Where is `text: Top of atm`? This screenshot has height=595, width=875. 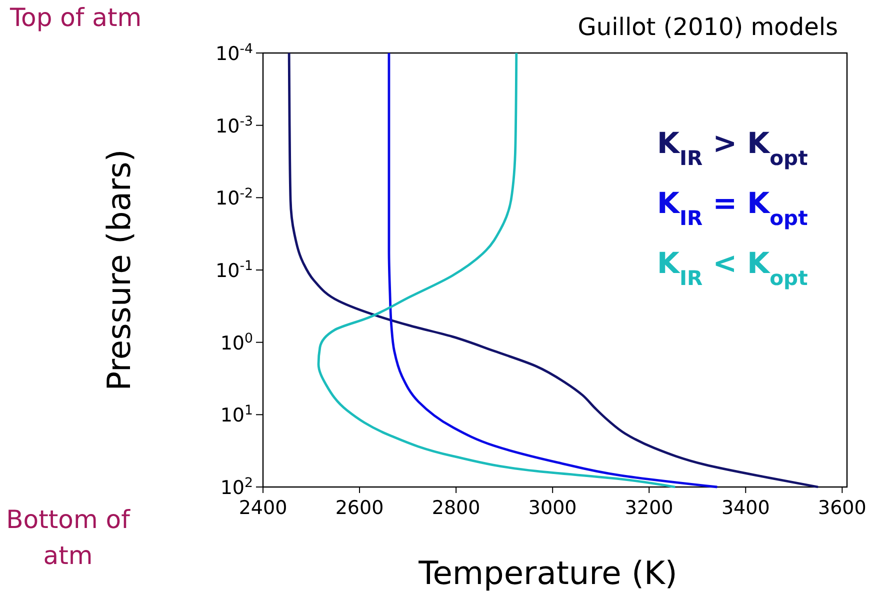
text: Top of atm is located at coordinates (75, 17).